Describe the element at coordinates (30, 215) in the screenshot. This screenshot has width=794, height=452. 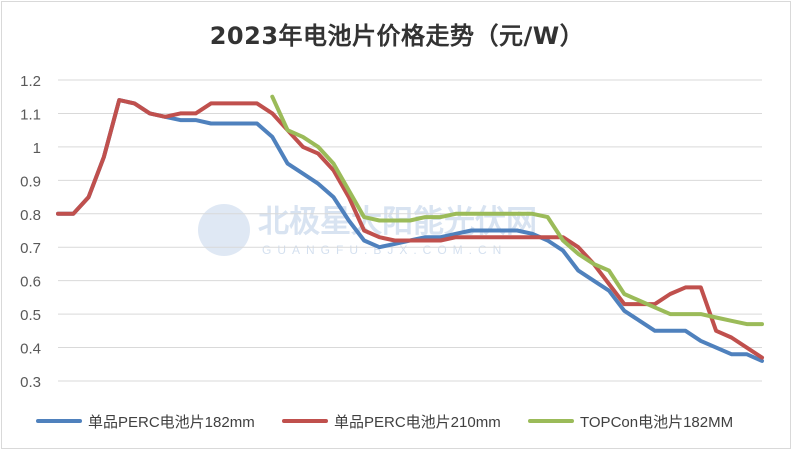
I see `y-tick-label: 0.8` at that location.